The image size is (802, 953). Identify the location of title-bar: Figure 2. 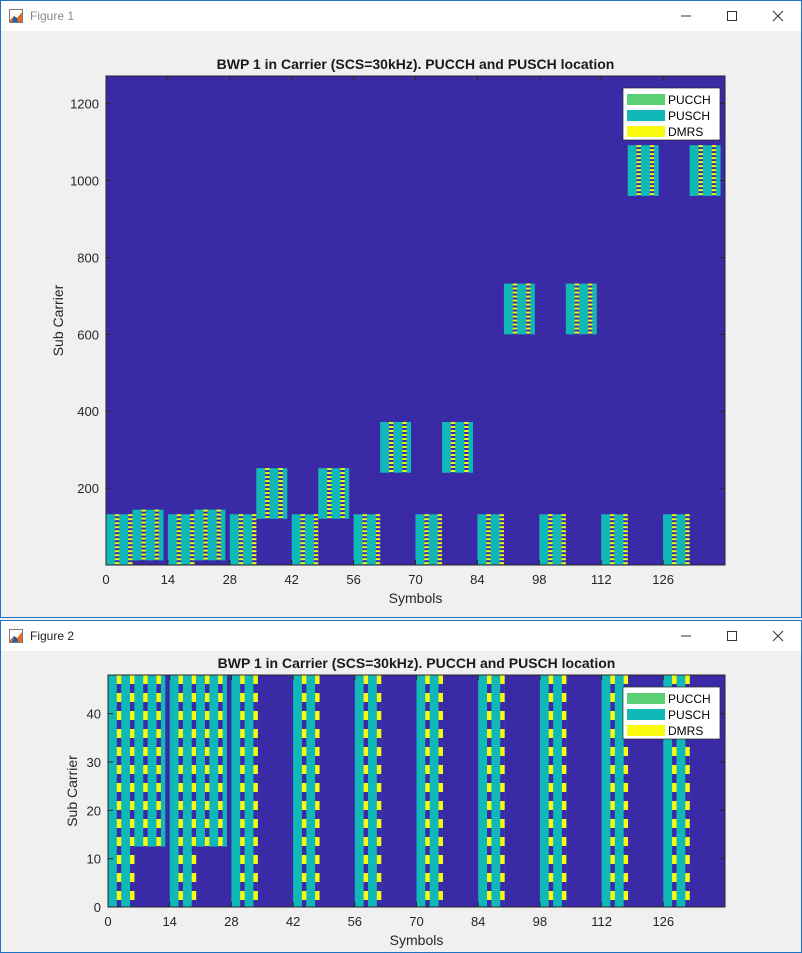
(401, 636).